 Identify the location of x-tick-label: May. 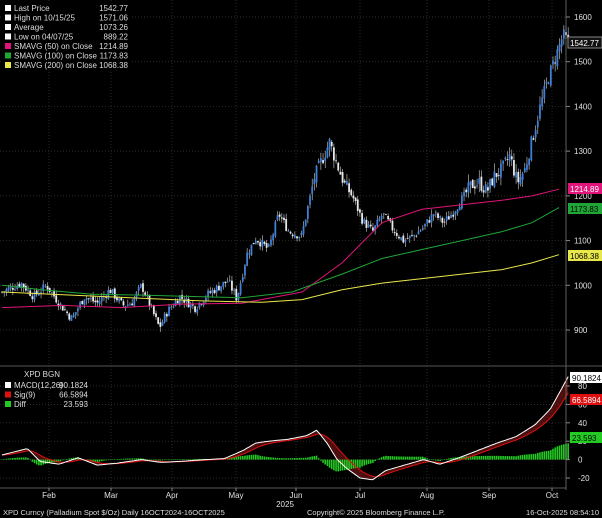
(235, 495).